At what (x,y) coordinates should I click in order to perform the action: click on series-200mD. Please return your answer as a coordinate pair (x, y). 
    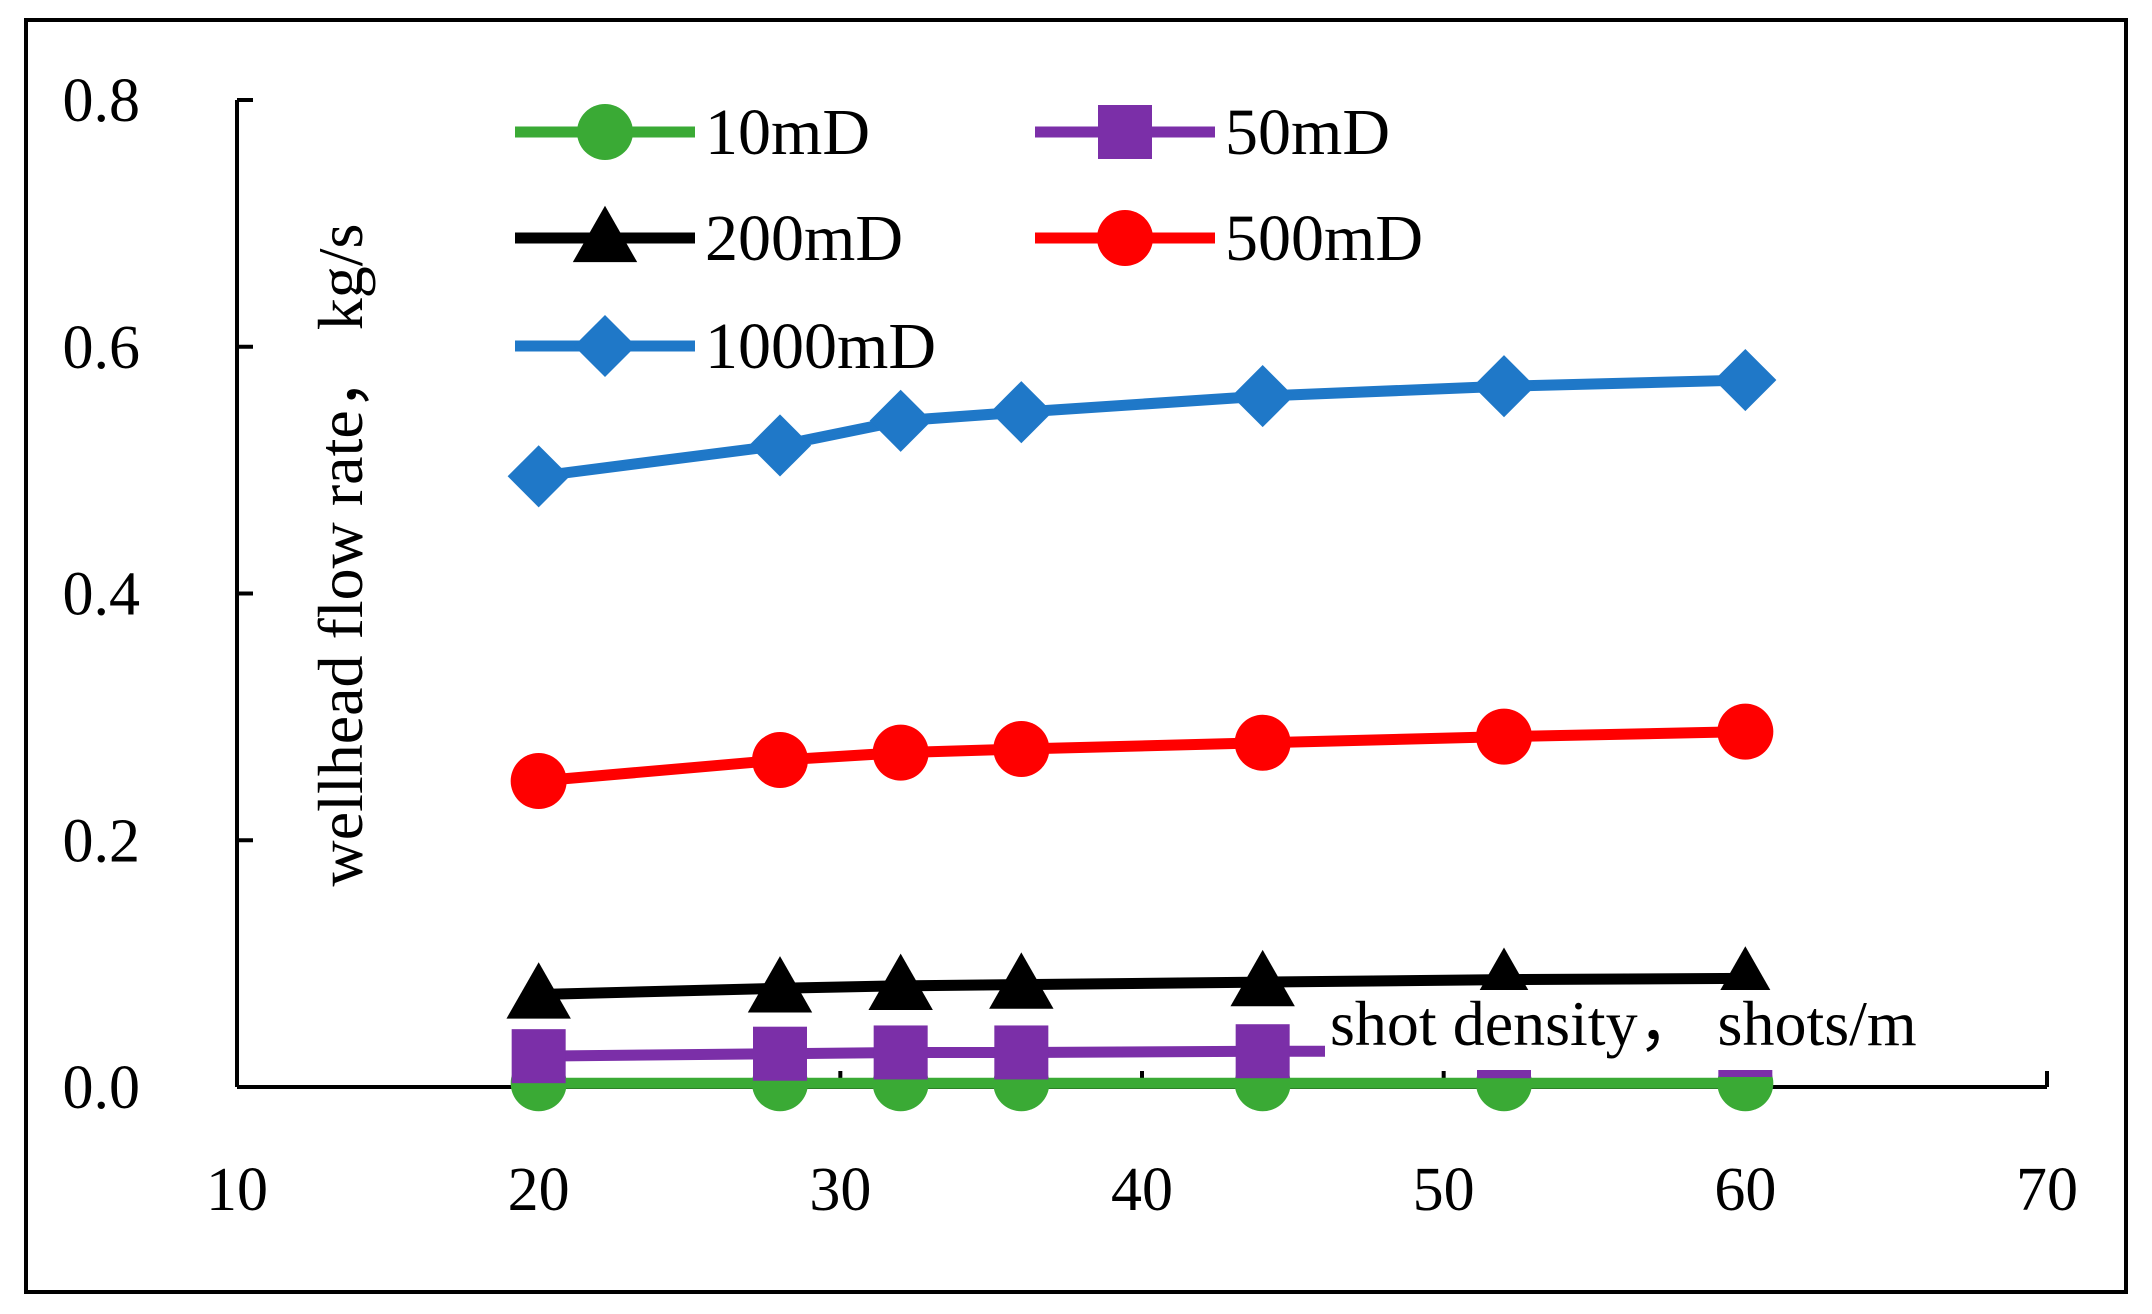
    Looking at the image, I should click on (1142, 982).